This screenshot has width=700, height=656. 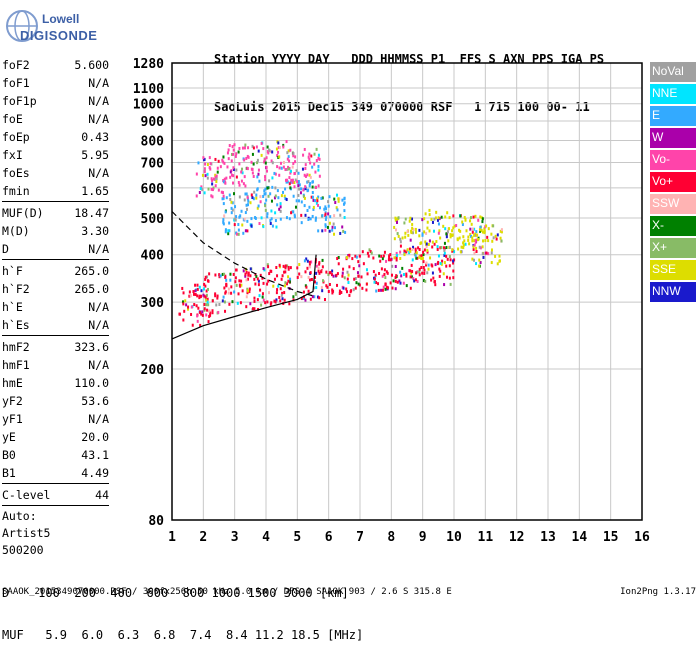 I want to click on version-label: Ion2Png 1.3.17, so click(x=658, y=592).